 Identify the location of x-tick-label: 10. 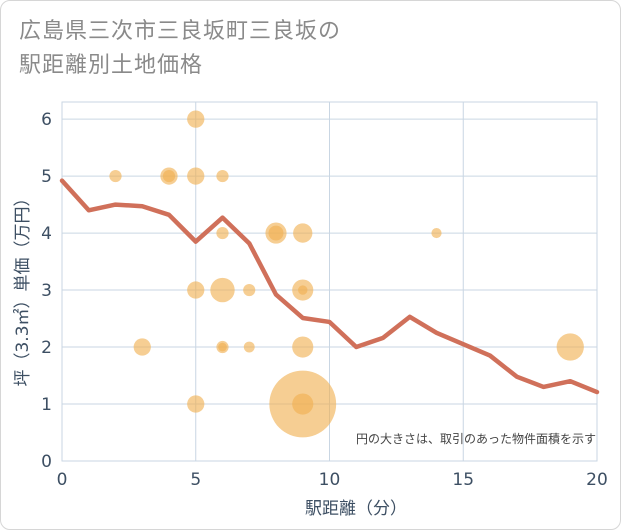
(330, 480).